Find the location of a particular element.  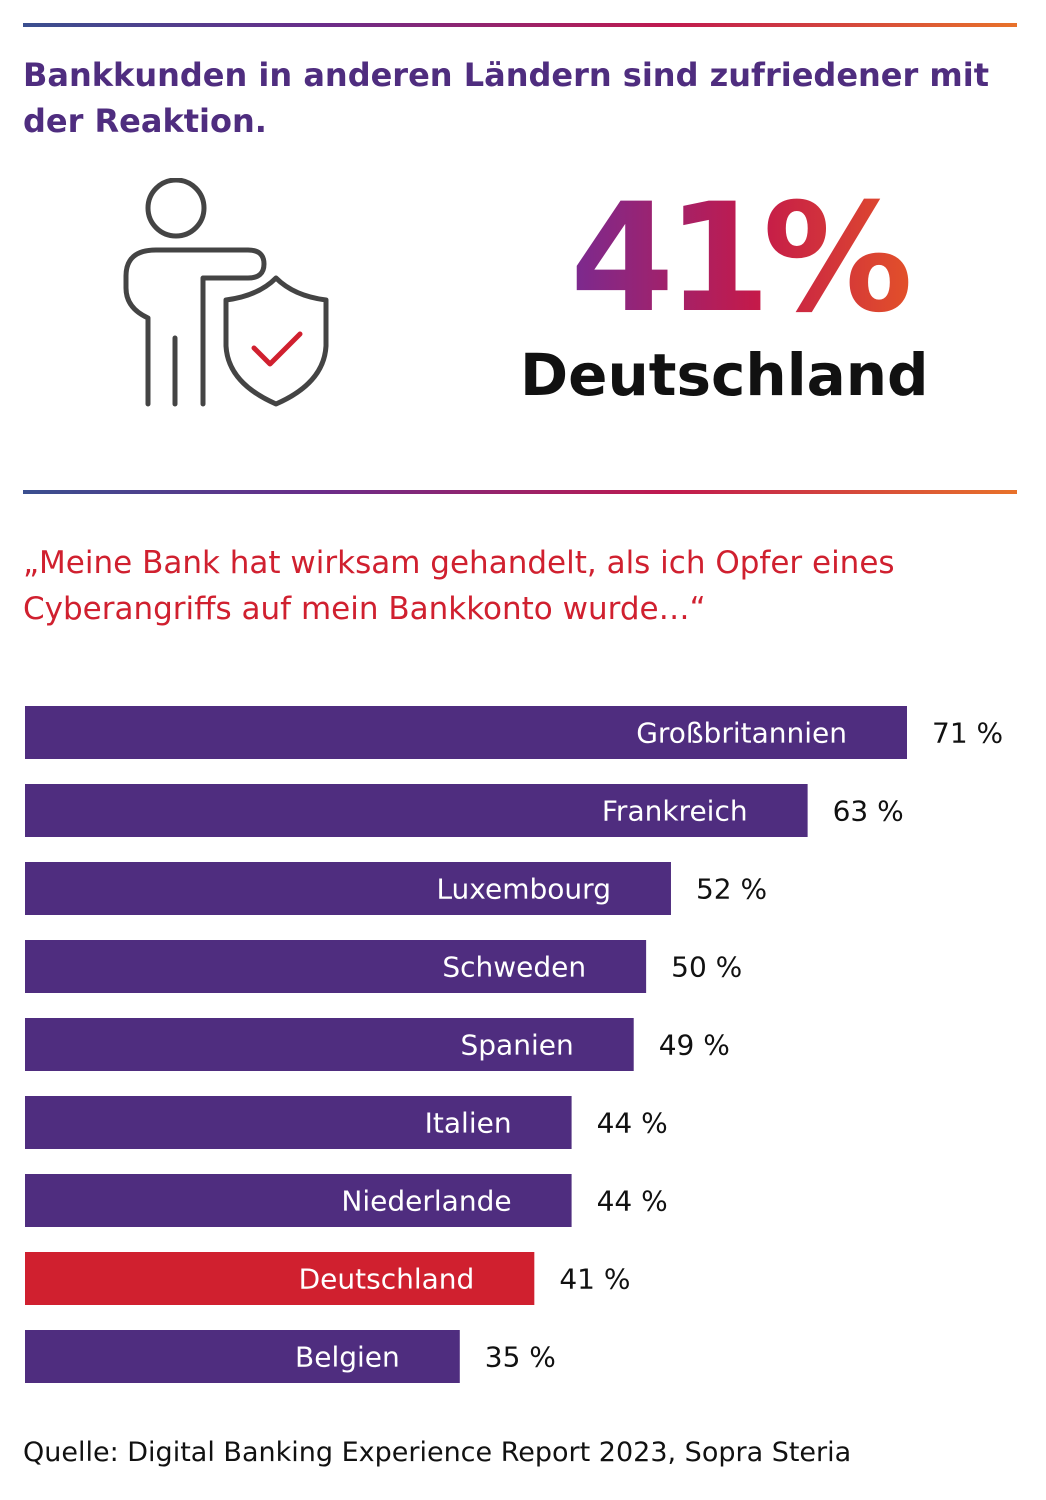

bar-niederlande is located at coordinates (298, 1200).